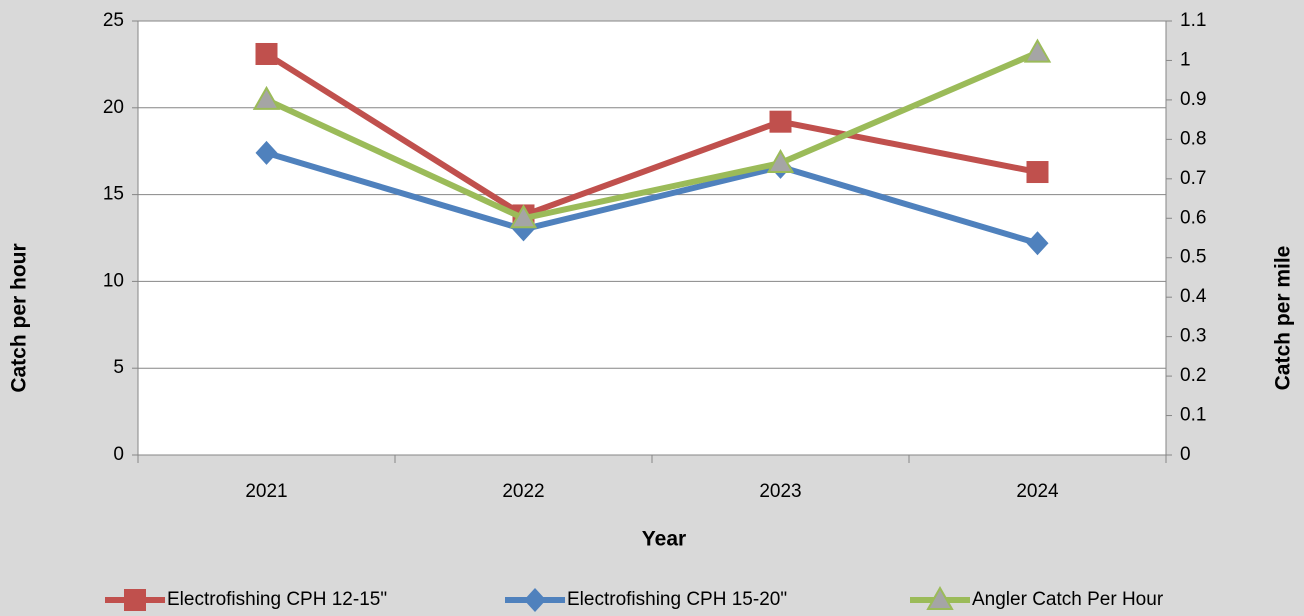  What do you see at coordinates (1193, 336) in the screenshot?
I see `y2-tick-label: 0.3` at bounding box center [1193, 336].